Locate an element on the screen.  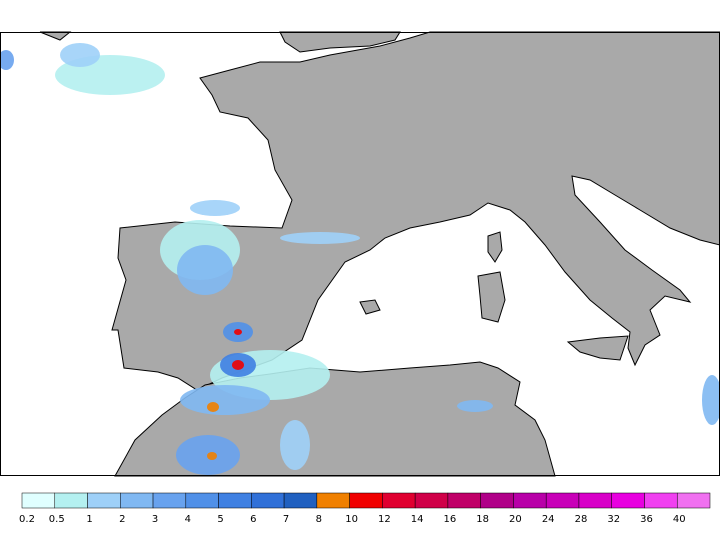
sardinia is located at coordinates (491, 297).